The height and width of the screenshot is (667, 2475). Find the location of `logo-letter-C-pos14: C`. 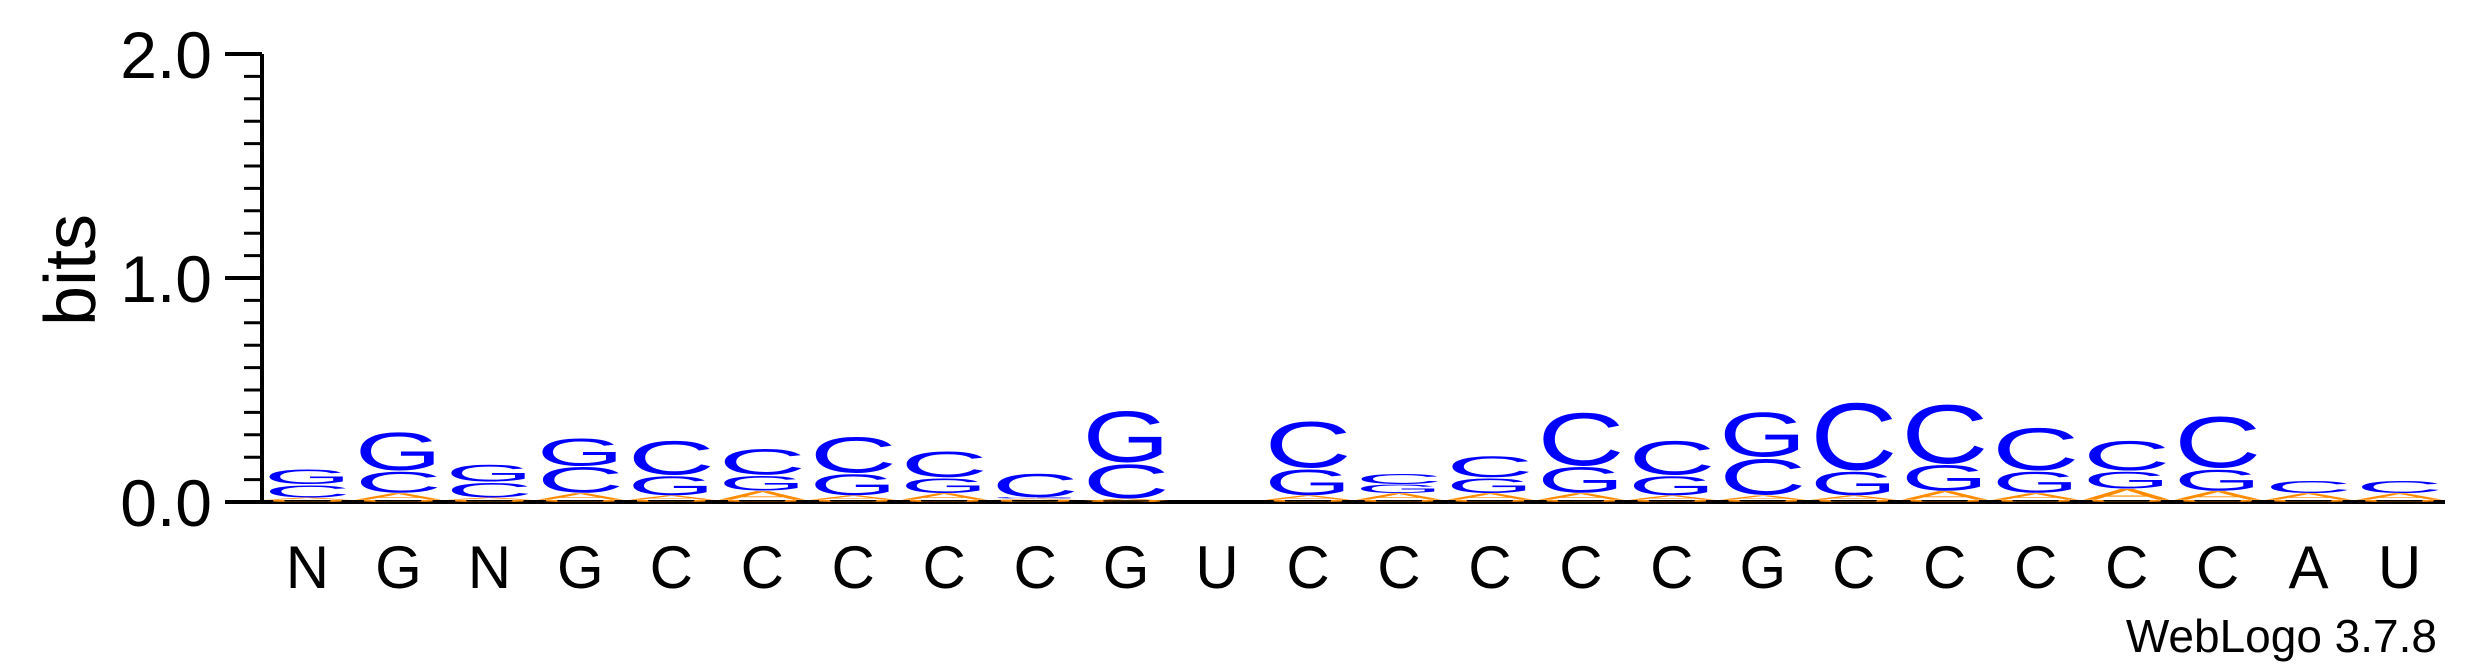

logo-letter-C-pos14: C is located at coordinates (1489, 467).